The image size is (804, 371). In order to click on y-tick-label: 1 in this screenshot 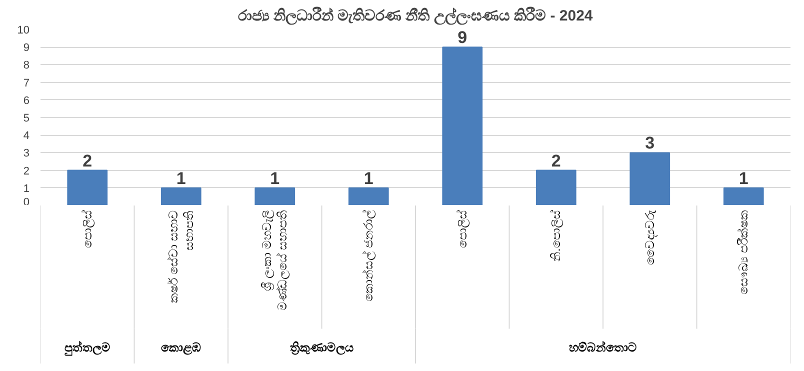, I will do `click(26, 188)`.